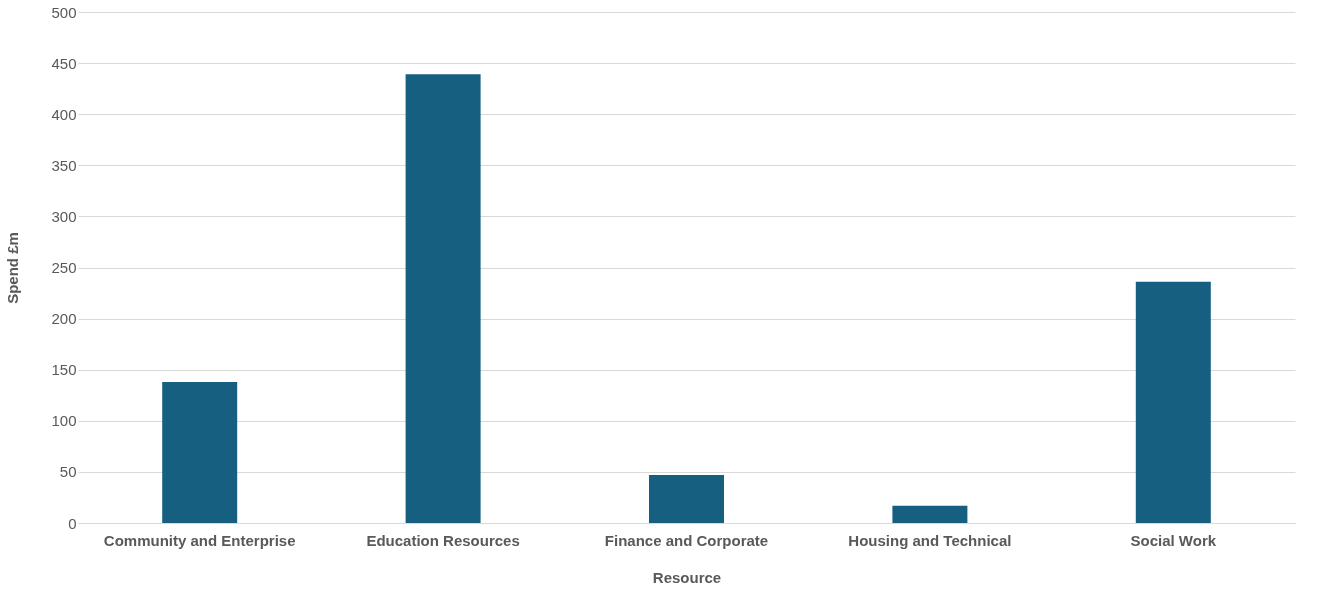  I want to click on y-tick-label: 0, so click(72, 523).